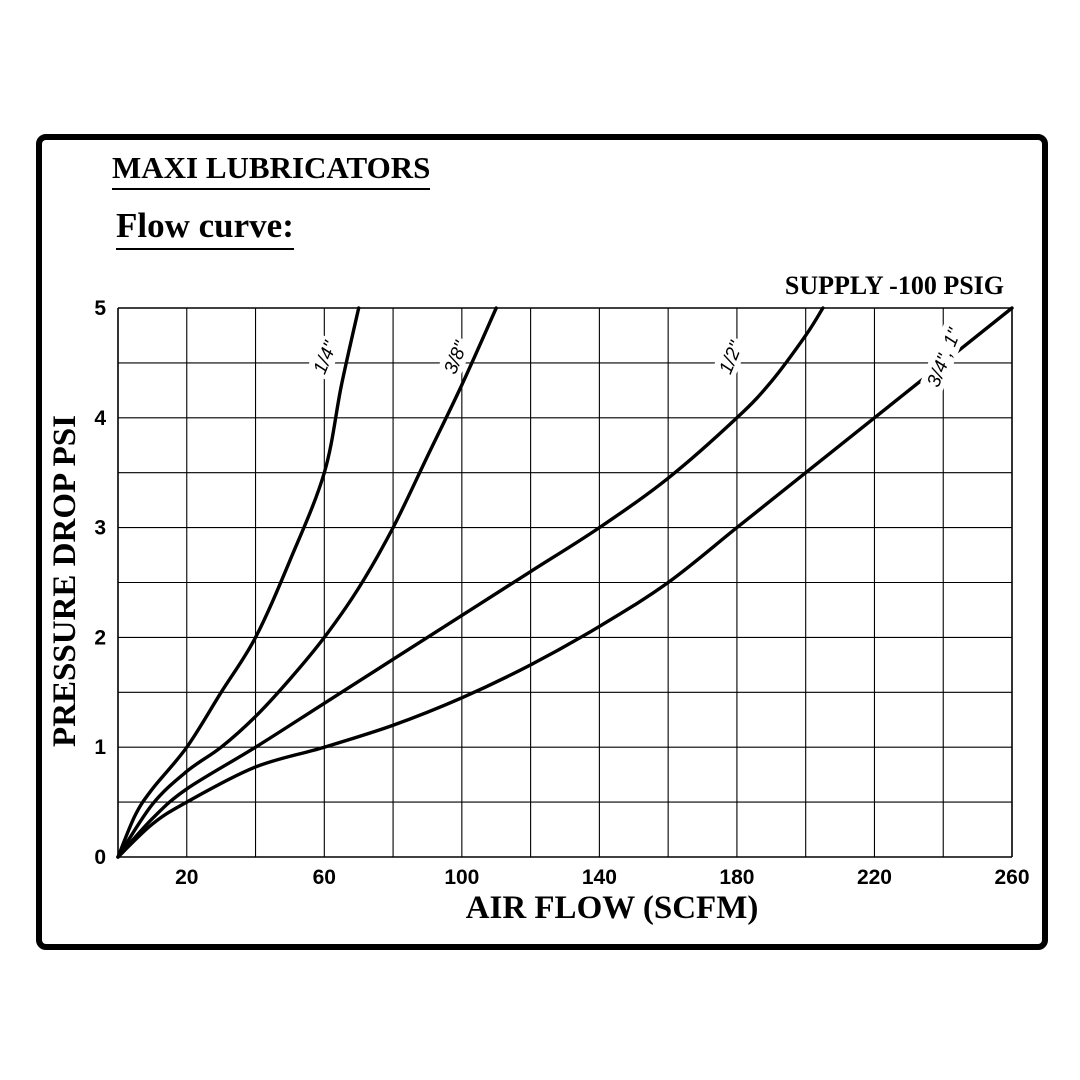 This screenshot has height=1080, width=1080. What do you see at coordinates (65, 581) in the screenshot?
I see `y-axis-label: PRESSURE DROP PSI` at bounding box center [65, 581].